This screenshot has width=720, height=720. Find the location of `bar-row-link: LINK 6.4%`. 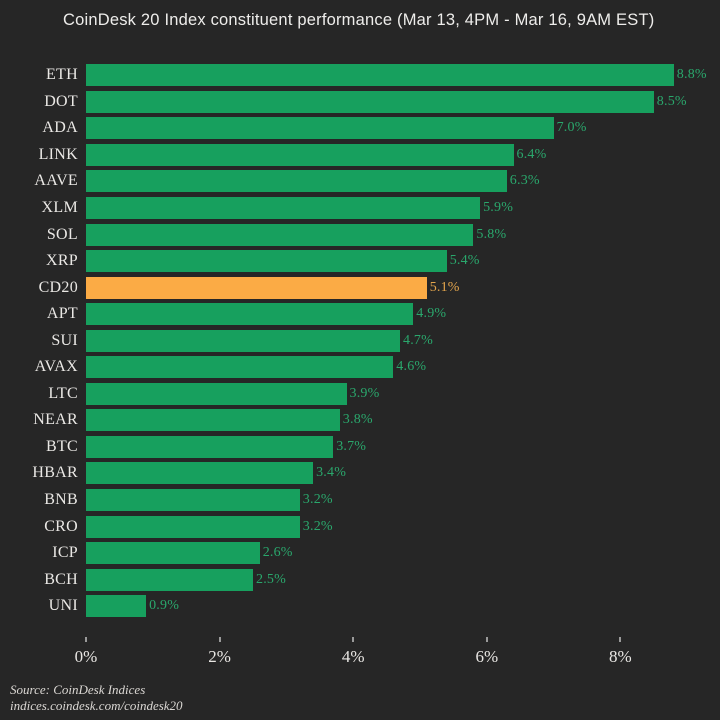

bar-row-link: LINK 6.4% is located at coordinates (360, 155).